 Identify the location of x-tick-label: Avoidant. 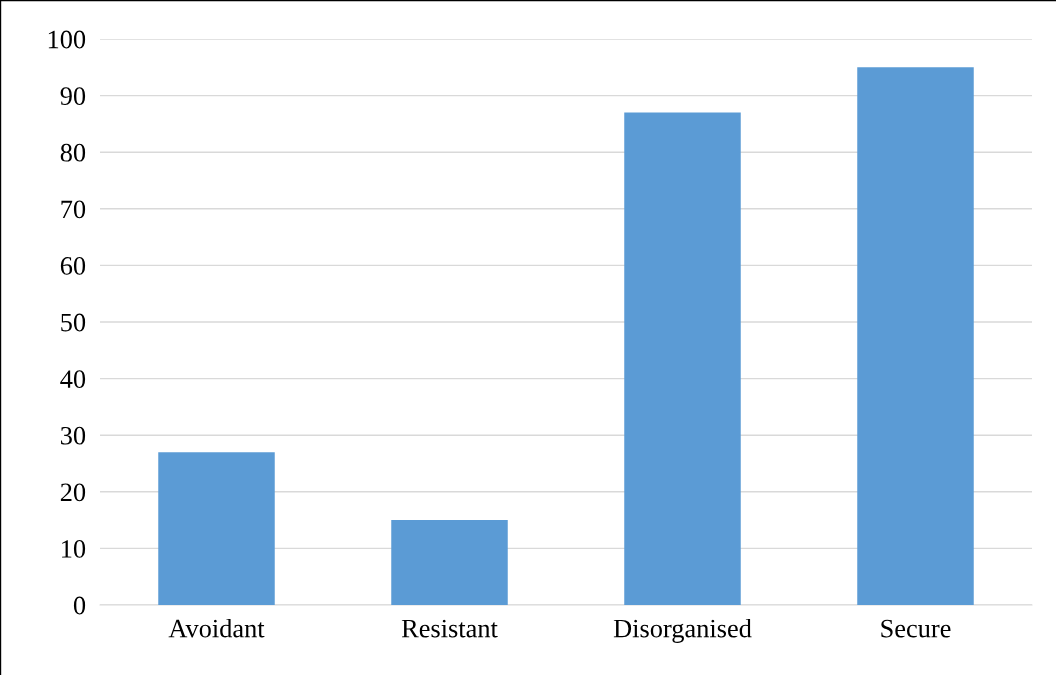
(216, 628).